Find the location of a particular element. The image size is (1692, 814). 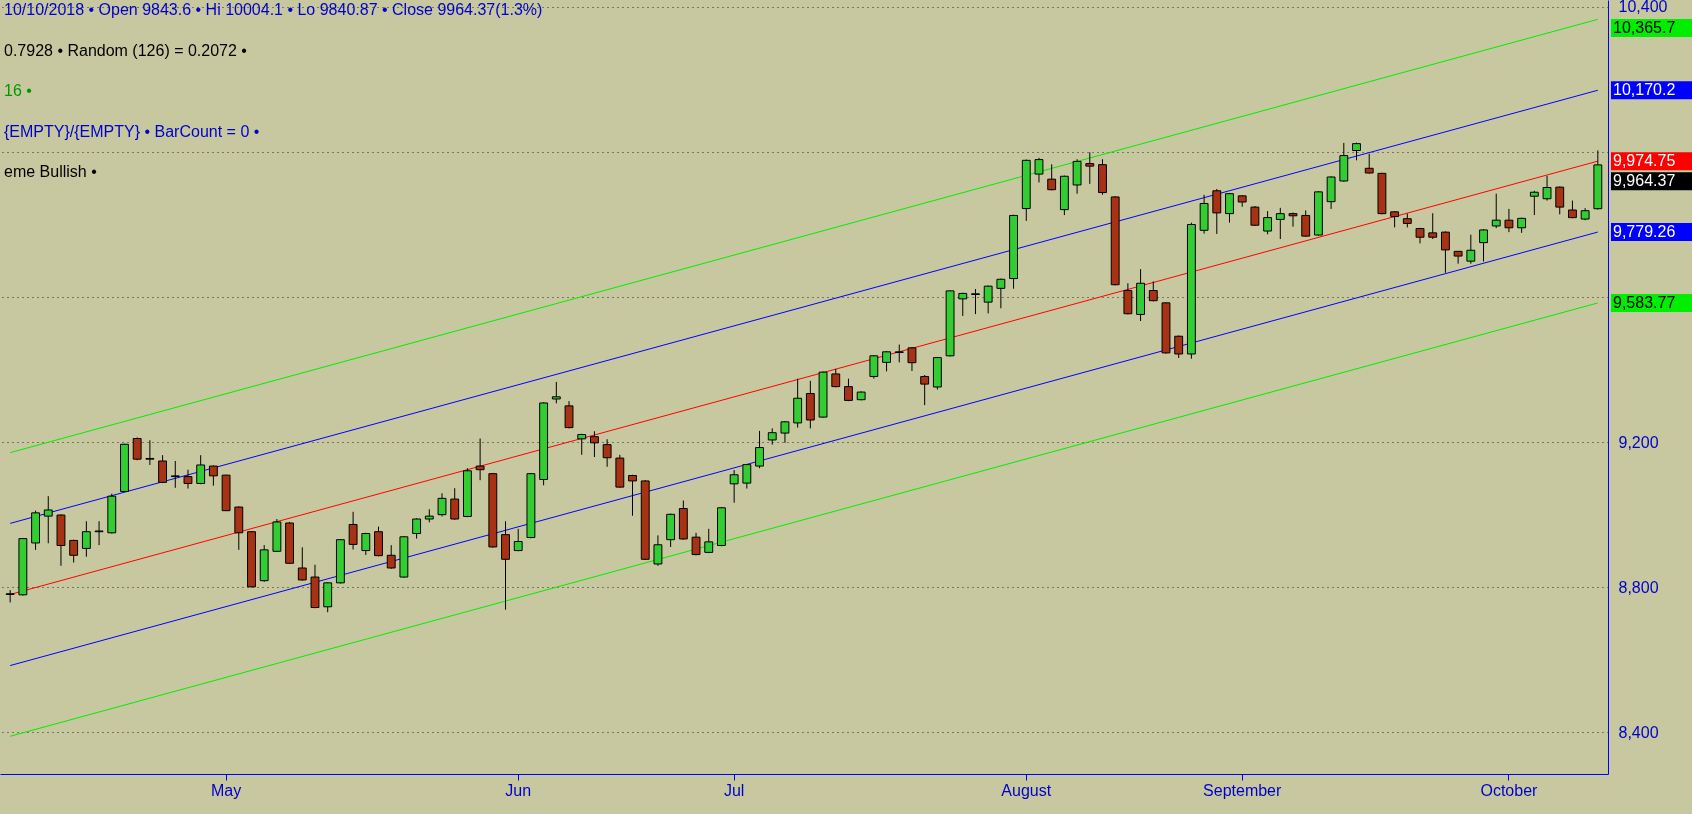

annotation: 16 • is located at coordinates (18, 90).